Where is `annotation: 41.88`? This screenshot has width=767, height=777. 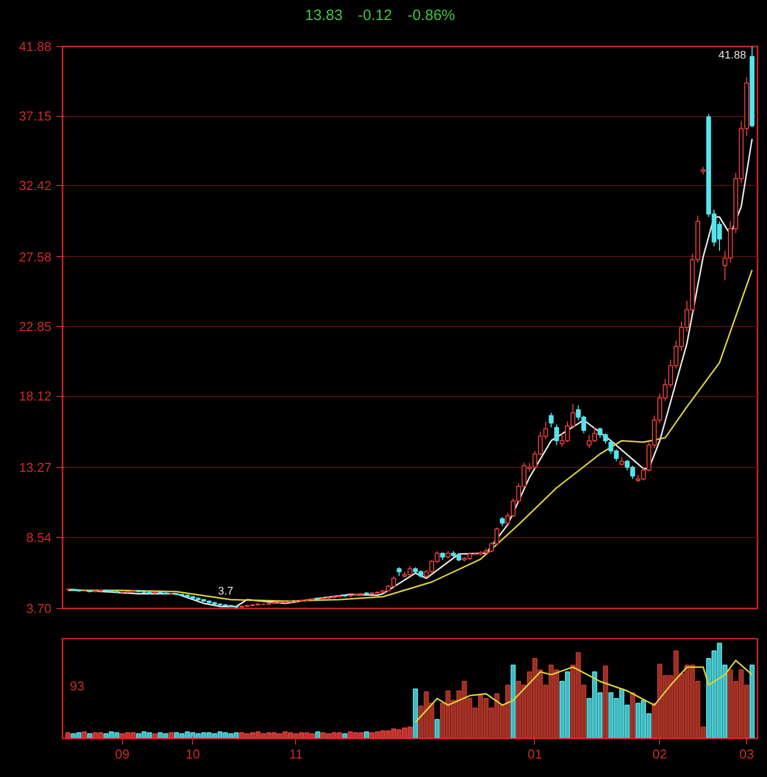
annotation: 41.88 is located at coordinates (732, 56).